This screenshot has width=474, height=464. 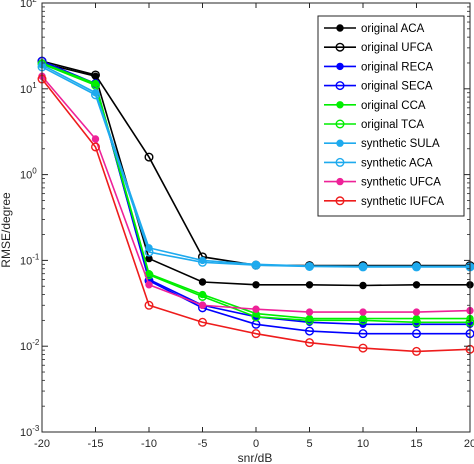 What do you see at coordinates (393, 29) in the screenshot?
I see `legend-label: original ACA` at bounding box center [393, 29].